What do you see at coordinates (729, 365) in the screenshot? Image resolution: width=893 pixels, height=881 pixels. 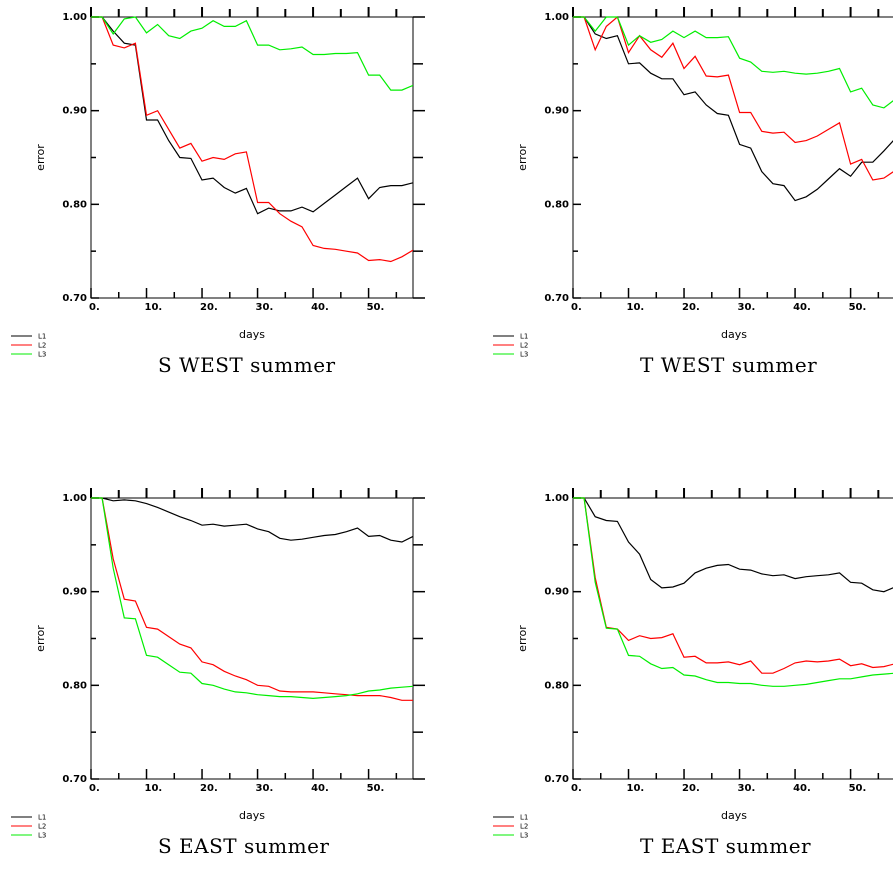 I see `chart-title: T WEST summer` at bounding box center [729, 365].